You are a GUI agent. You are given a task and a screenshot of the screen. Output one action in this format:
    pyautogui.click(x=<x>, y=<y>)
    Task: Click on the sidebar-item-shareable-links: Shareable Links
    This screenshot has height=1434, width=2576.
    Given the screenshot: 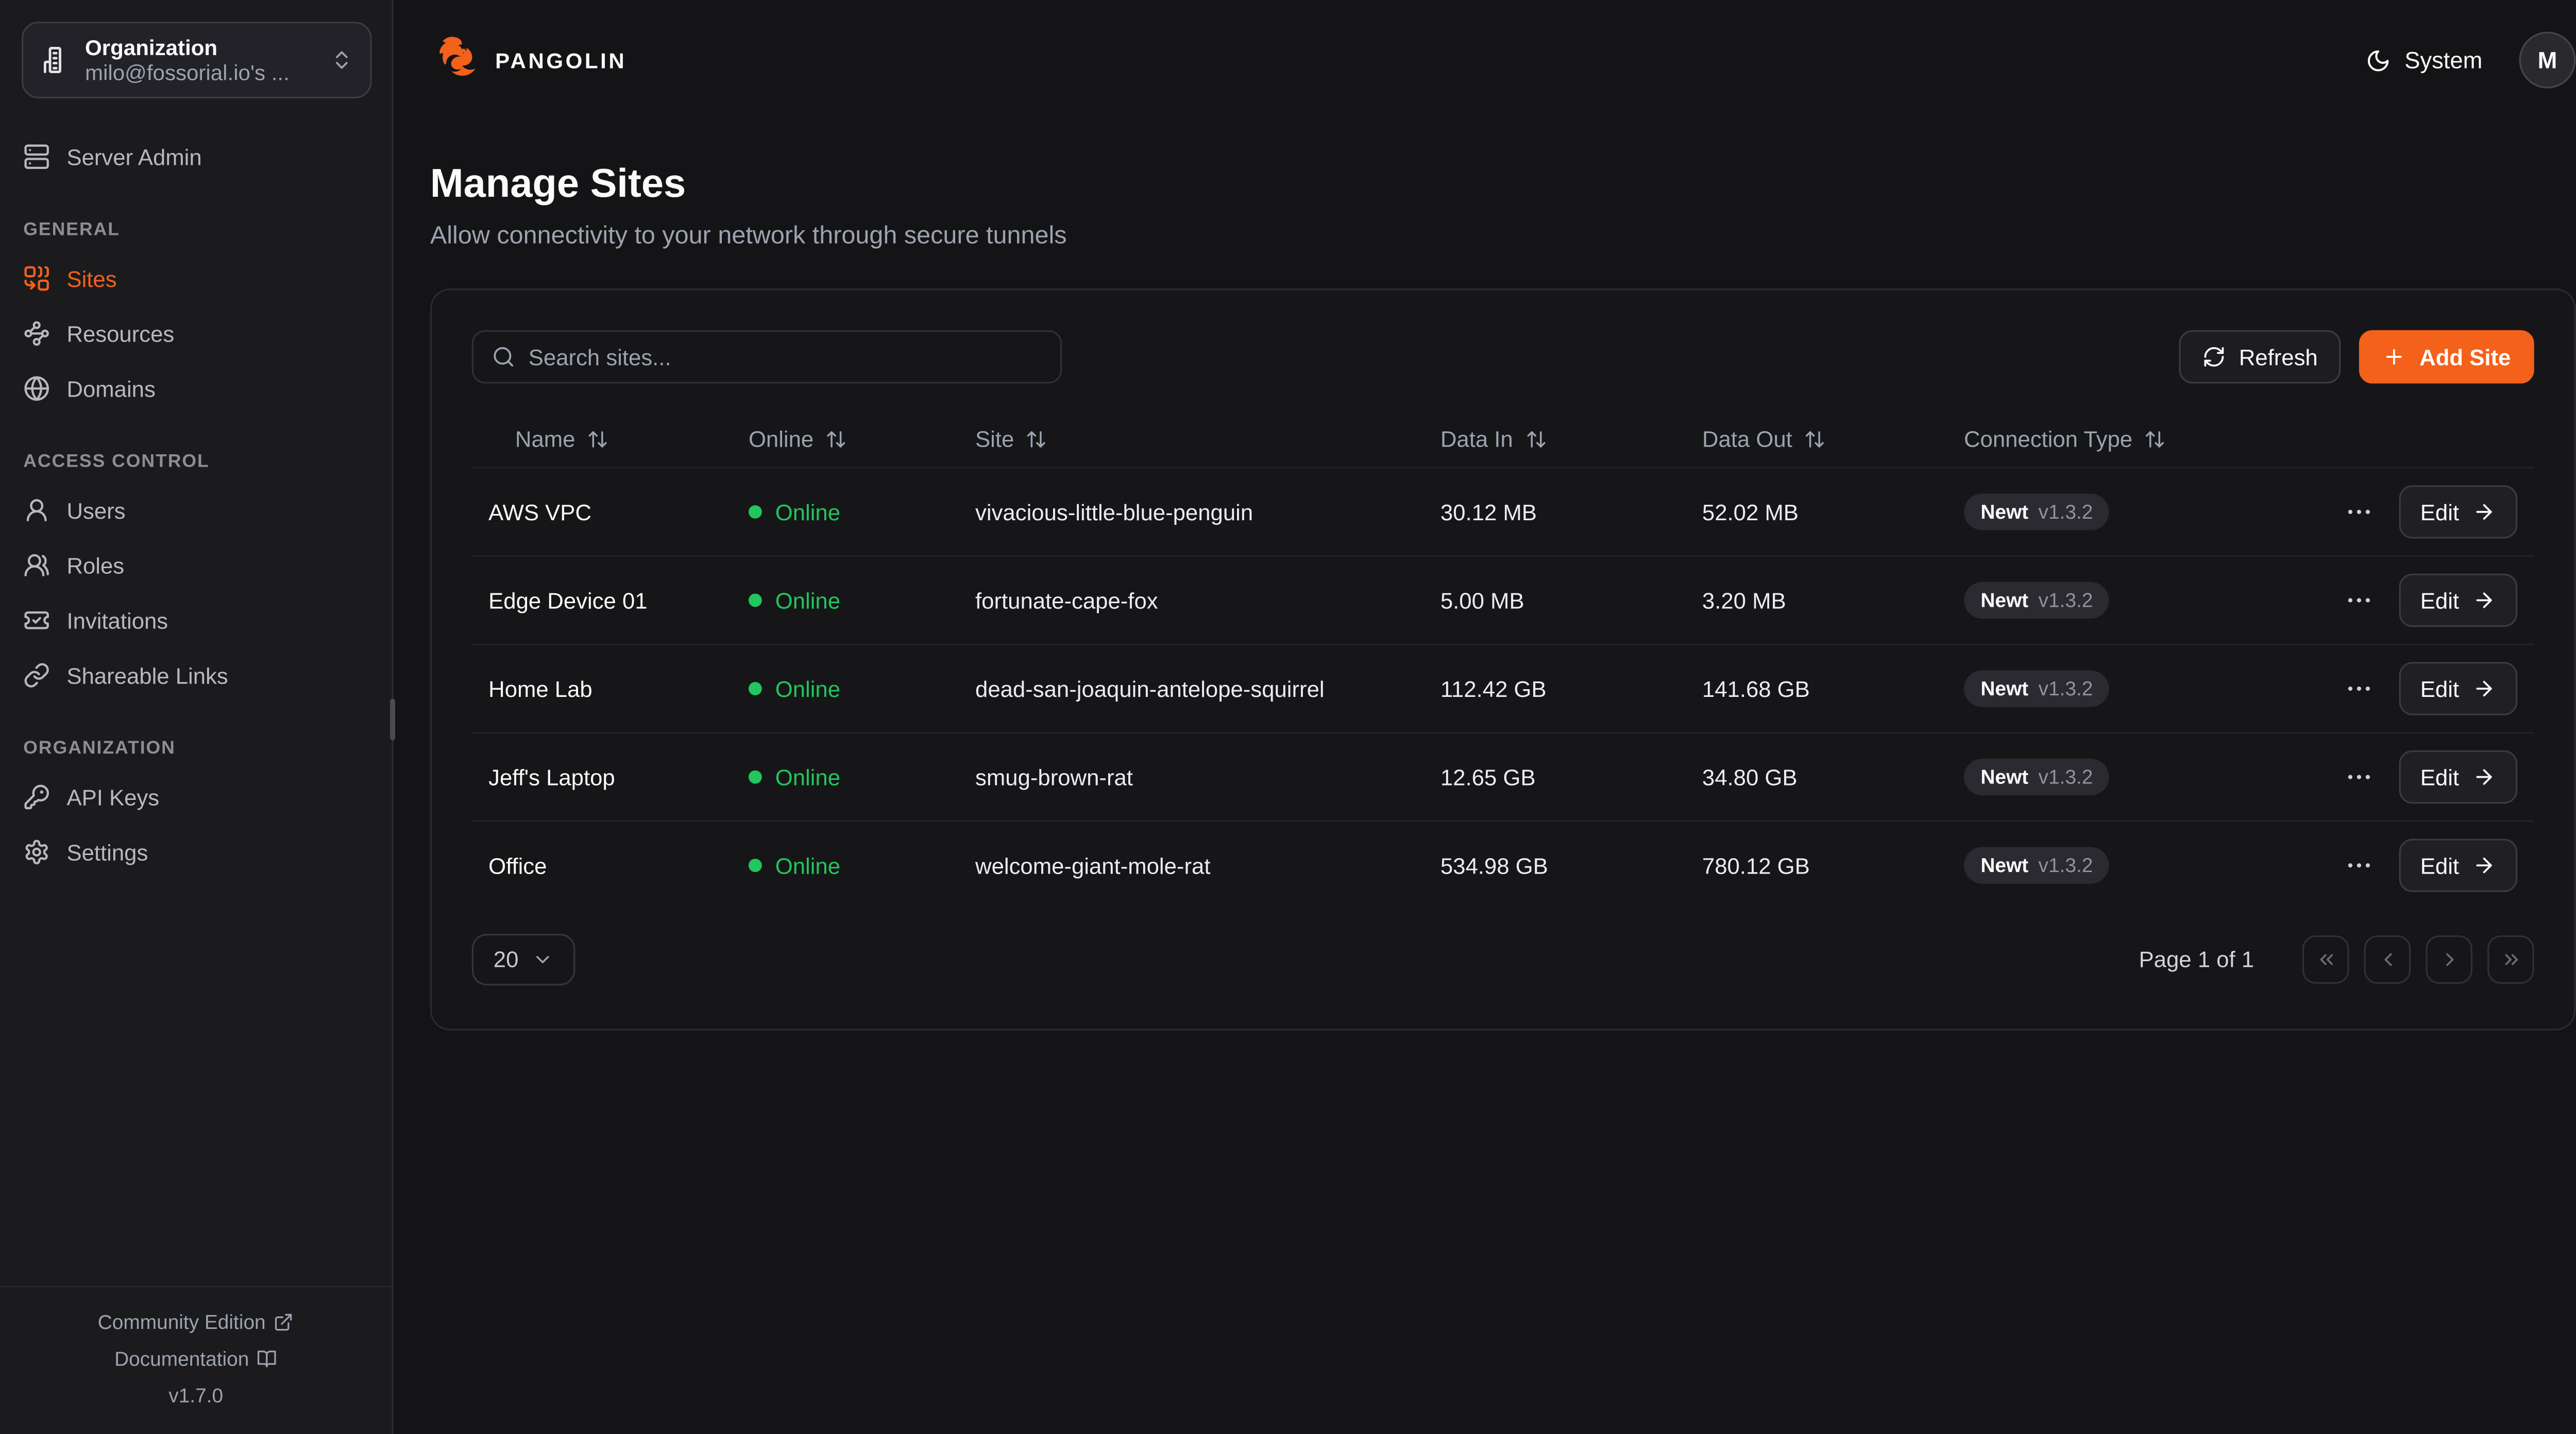 What is the action you would take?
    pyautogui.click(x=195, y=675)
    